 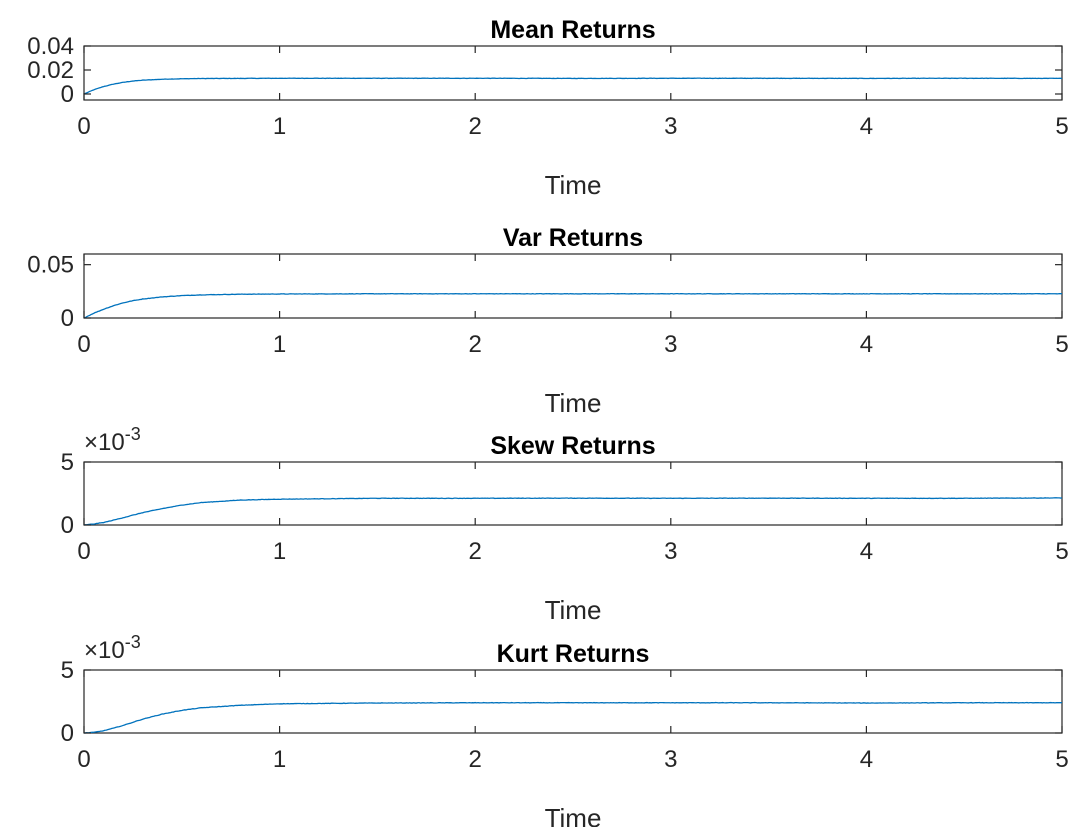 I want to click on y-tick-label: 0.05, so click(x=50, y=265).